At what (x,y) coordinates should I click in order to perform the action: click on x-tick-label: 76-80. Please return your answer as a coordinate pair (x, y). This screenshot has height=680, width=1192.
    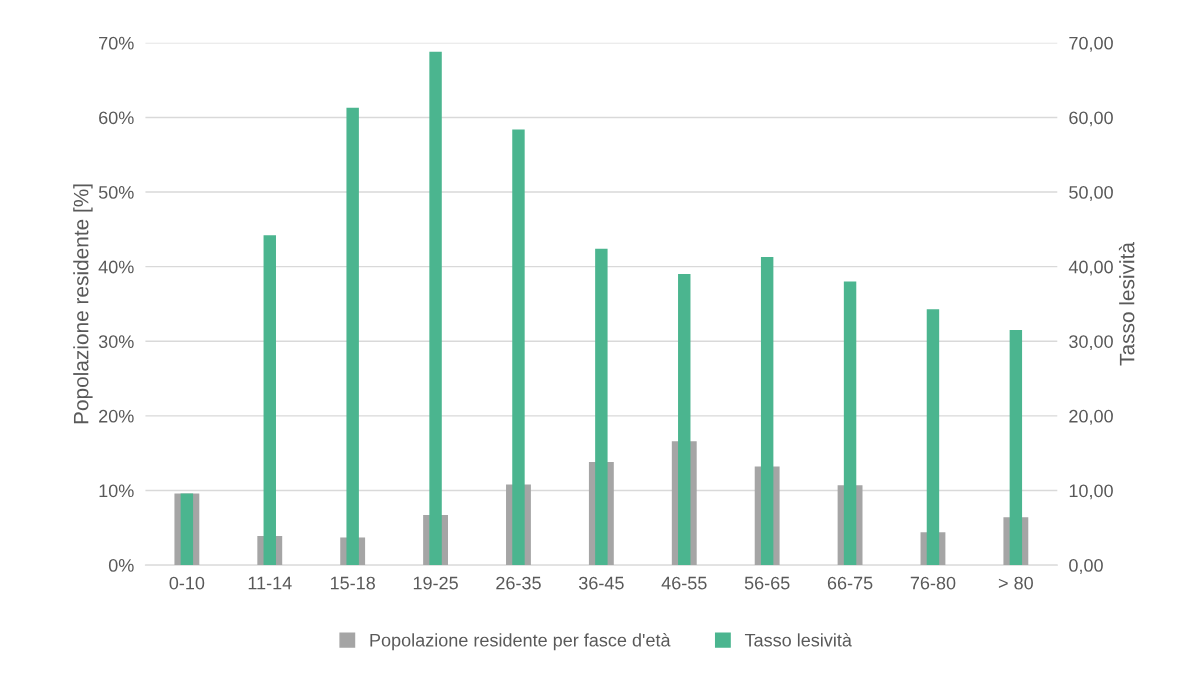
    Looking at the image, I should click on (933, 583).